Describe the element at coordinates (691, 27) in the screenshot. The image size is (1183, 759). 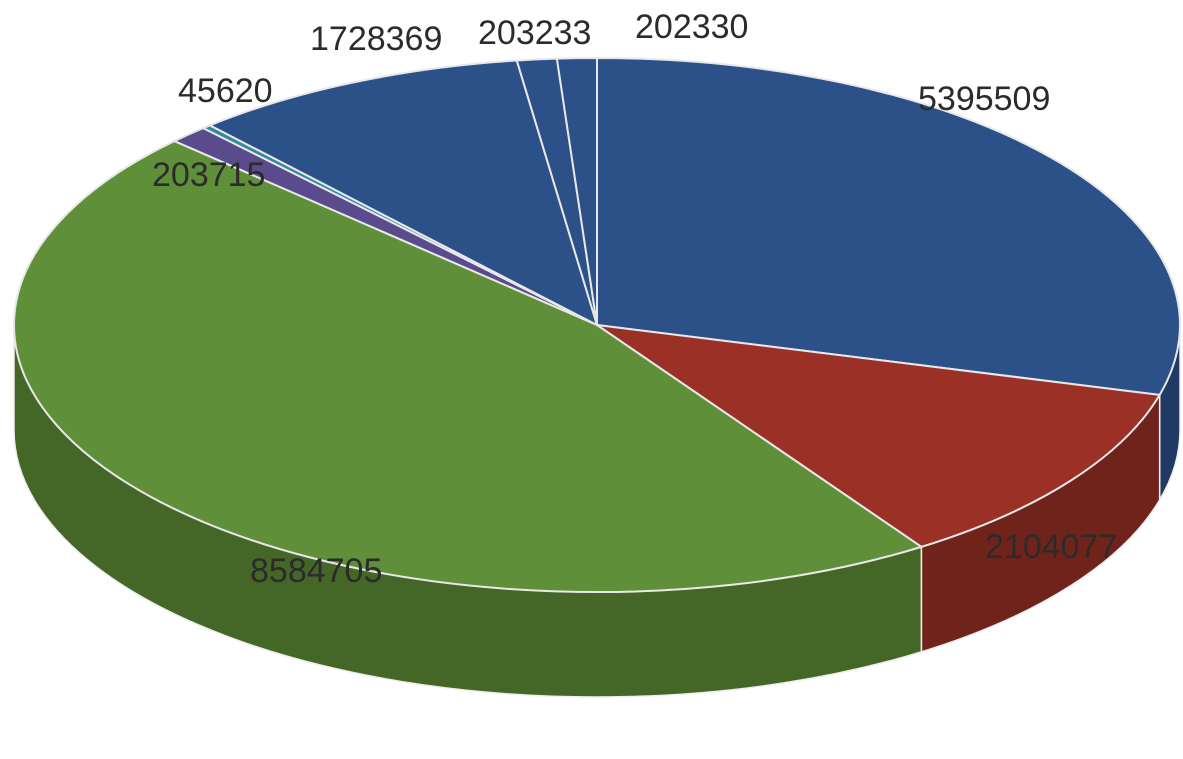
I see `data-label-202330: 202330` at that location.